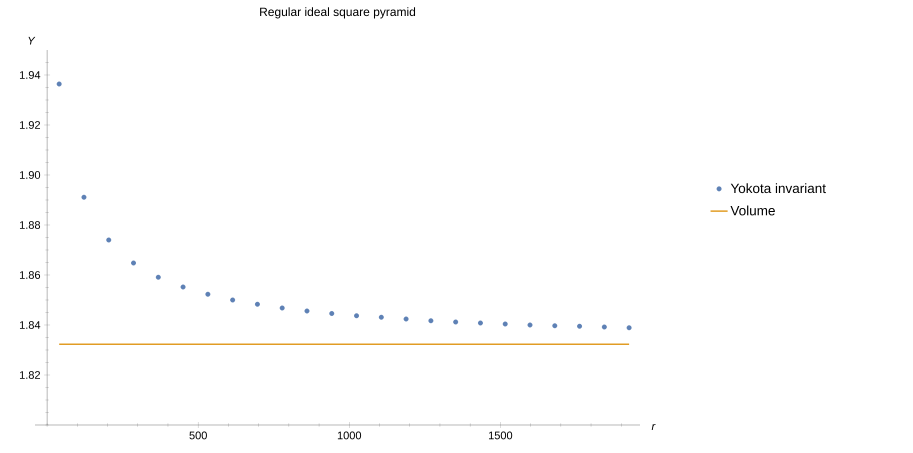  I want to click on y-tick-label: 1.88, so click(30, 225).